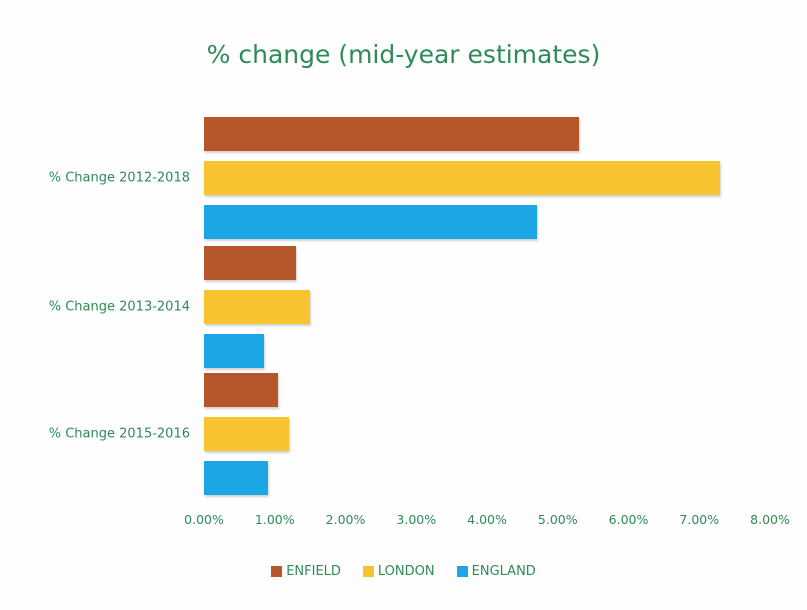 This screenshot has width=807, height=610. Describe the element at coordinates (699, 519) in the screenshot. I see `x-tick-label: 7.00%` at that location.